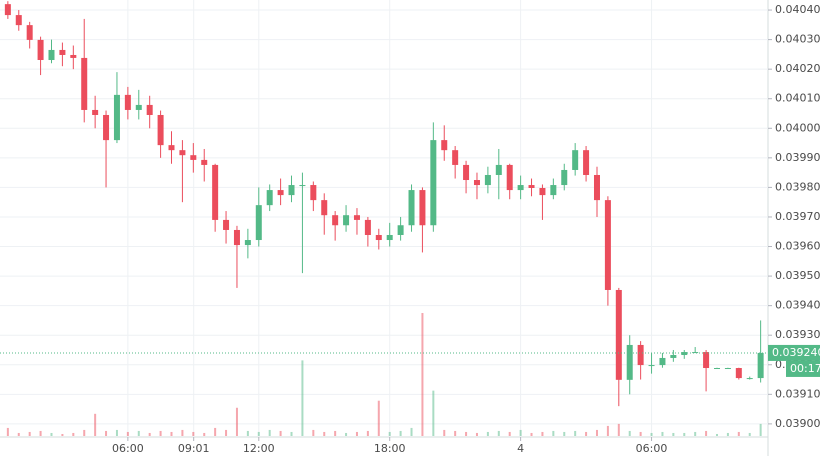 This screenshot has height=456, width=820. I want to click on countdown-badge, so click(803, 368).